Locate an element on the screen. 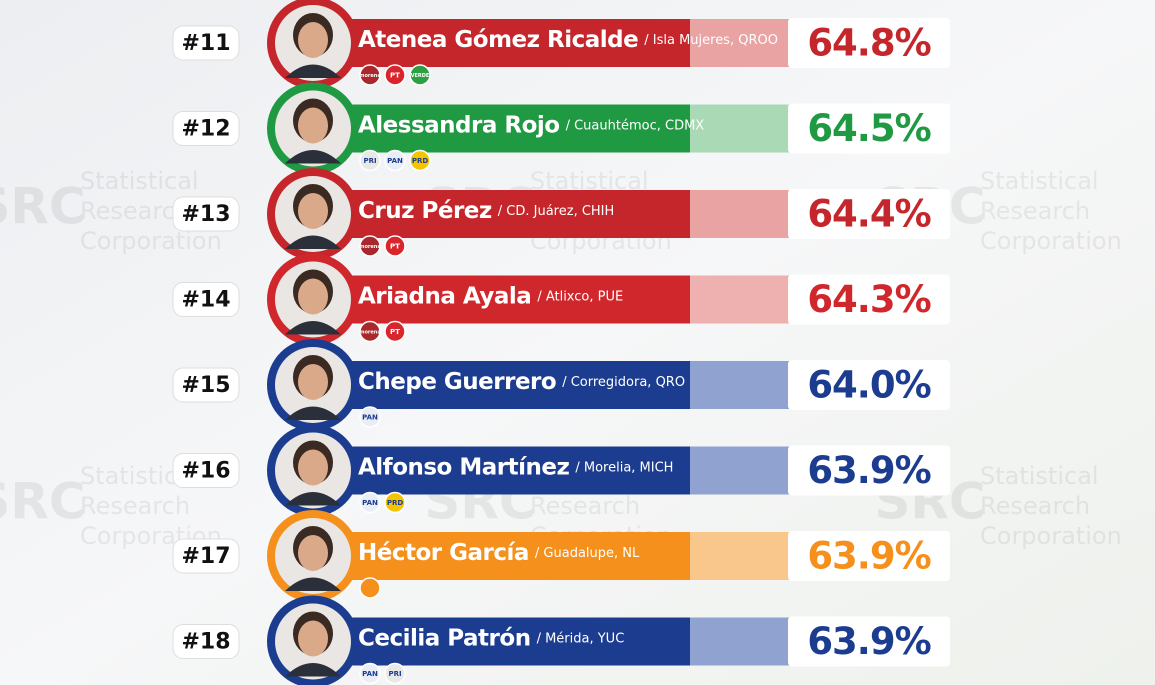 This screenshot has height=685, width=1155. candidate-text: Alessandra Rojo / Cuauhtémoc, CDMX is located at coordinates (531, 125).